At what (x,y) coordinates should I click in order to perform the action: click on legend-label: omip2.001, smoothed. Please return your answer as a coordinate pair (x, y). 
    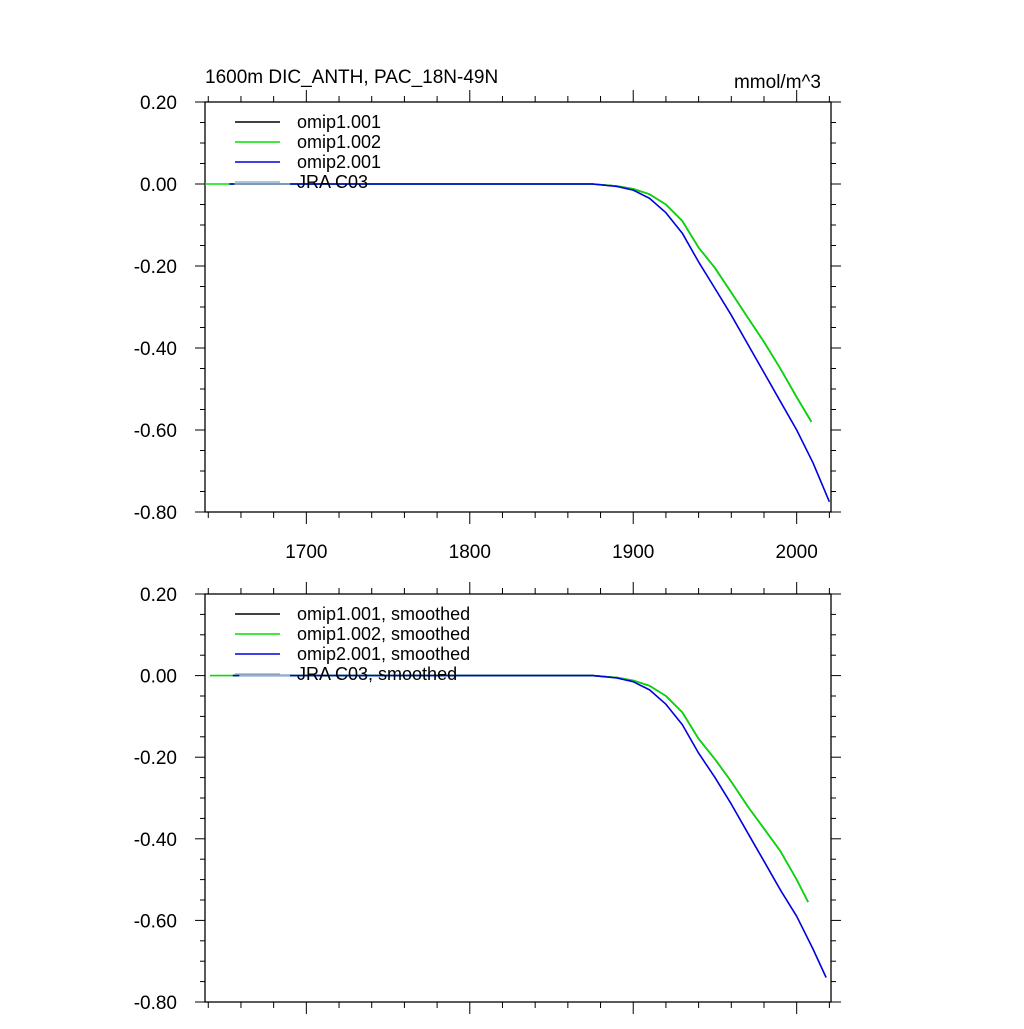
    Looking at the image, I should click on (383, 654).